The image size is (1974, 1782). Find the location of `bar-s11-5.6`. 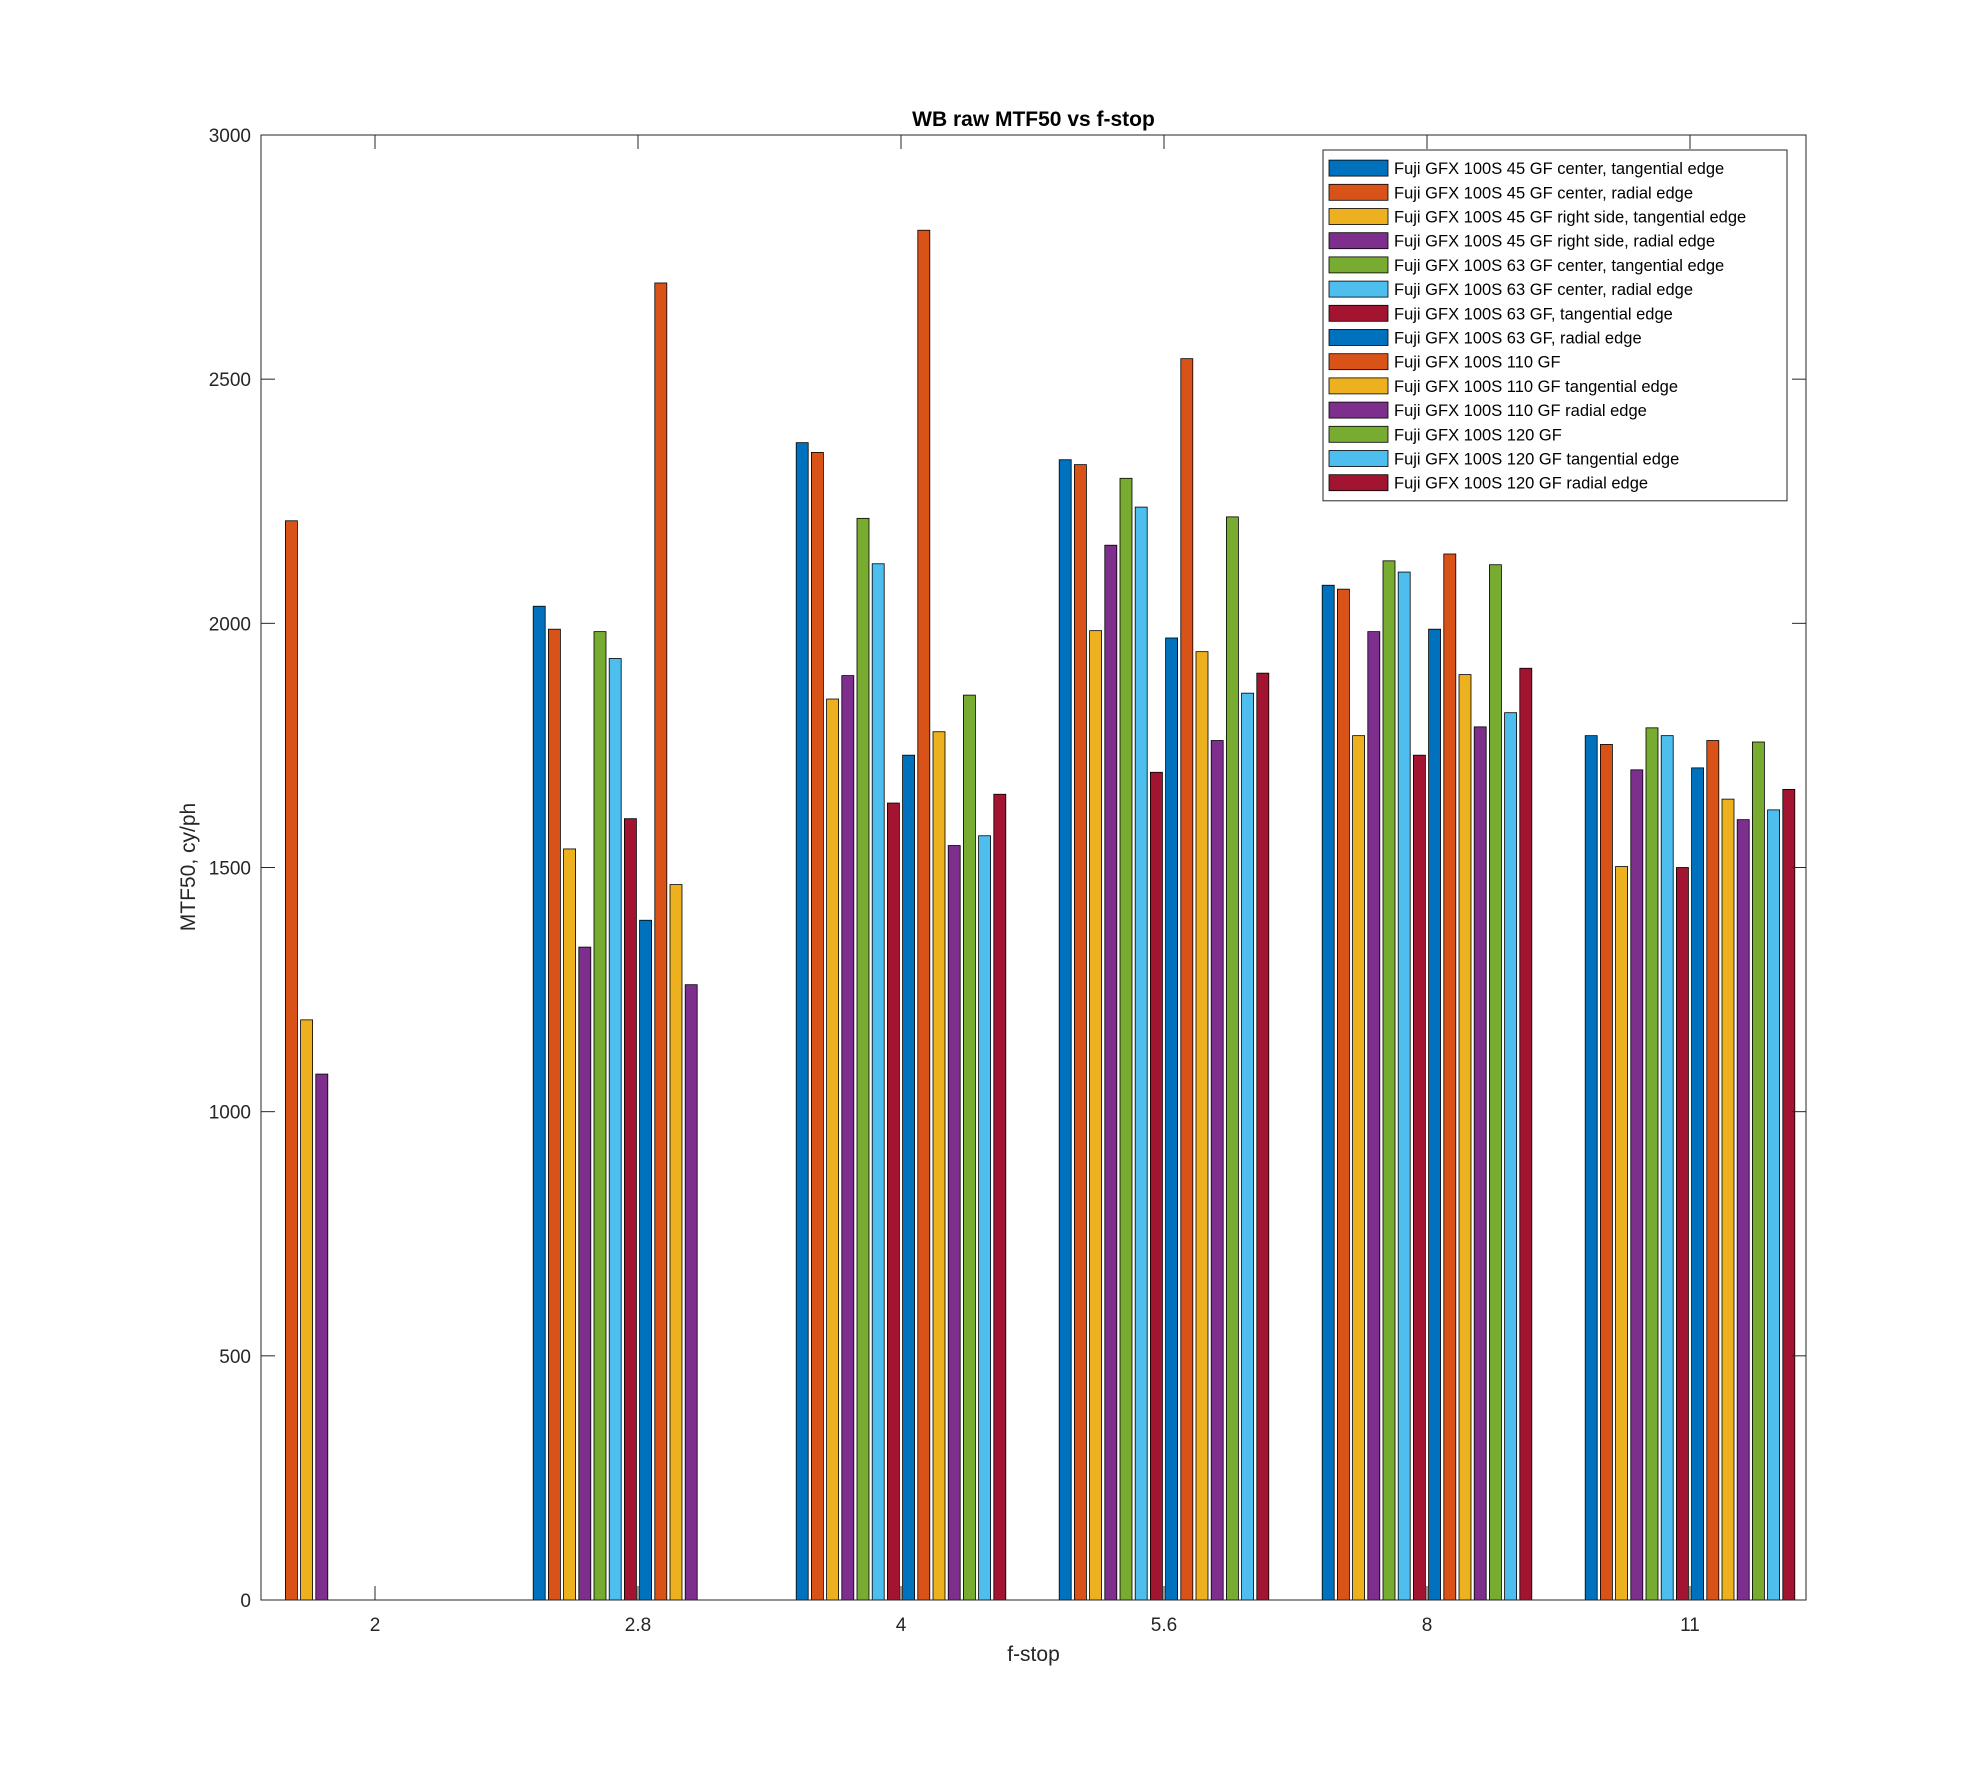

bar-s11-5.6 is located at coordinates (1217, 1170).